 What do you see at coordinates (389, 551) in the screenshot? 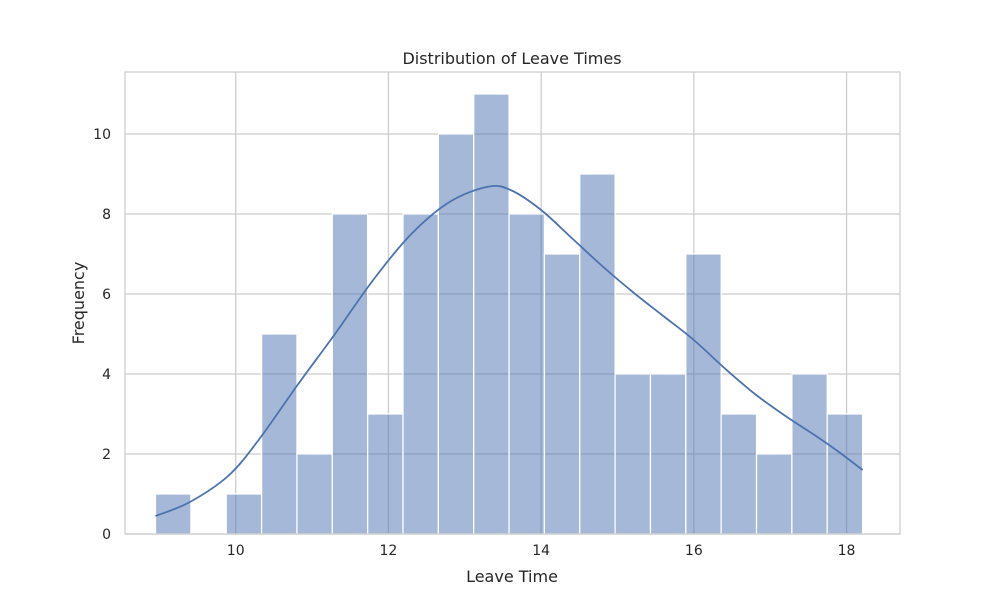
I see `x-tick-label: 12` at bounding box center [389, 551].